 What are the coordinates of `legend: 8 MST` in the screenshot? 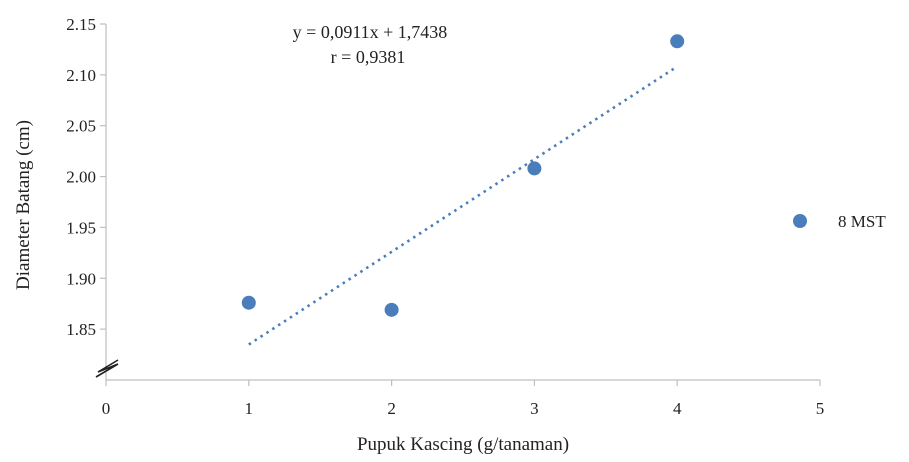 It's located at (839, 221).